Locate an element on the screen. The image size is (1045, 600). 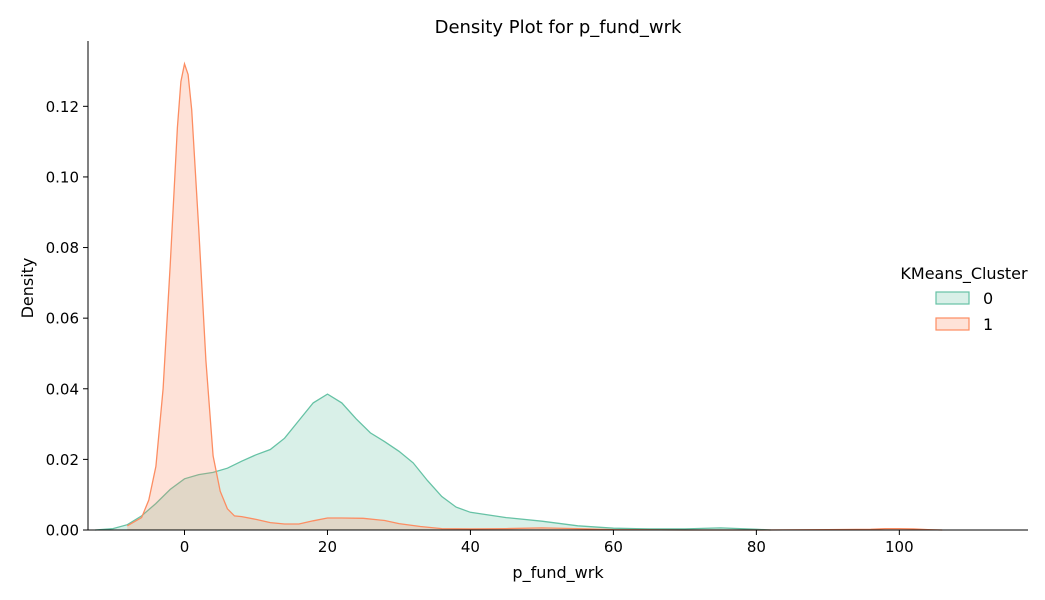
y-tick-label: 0.04 is located at coordinates (62, 389).